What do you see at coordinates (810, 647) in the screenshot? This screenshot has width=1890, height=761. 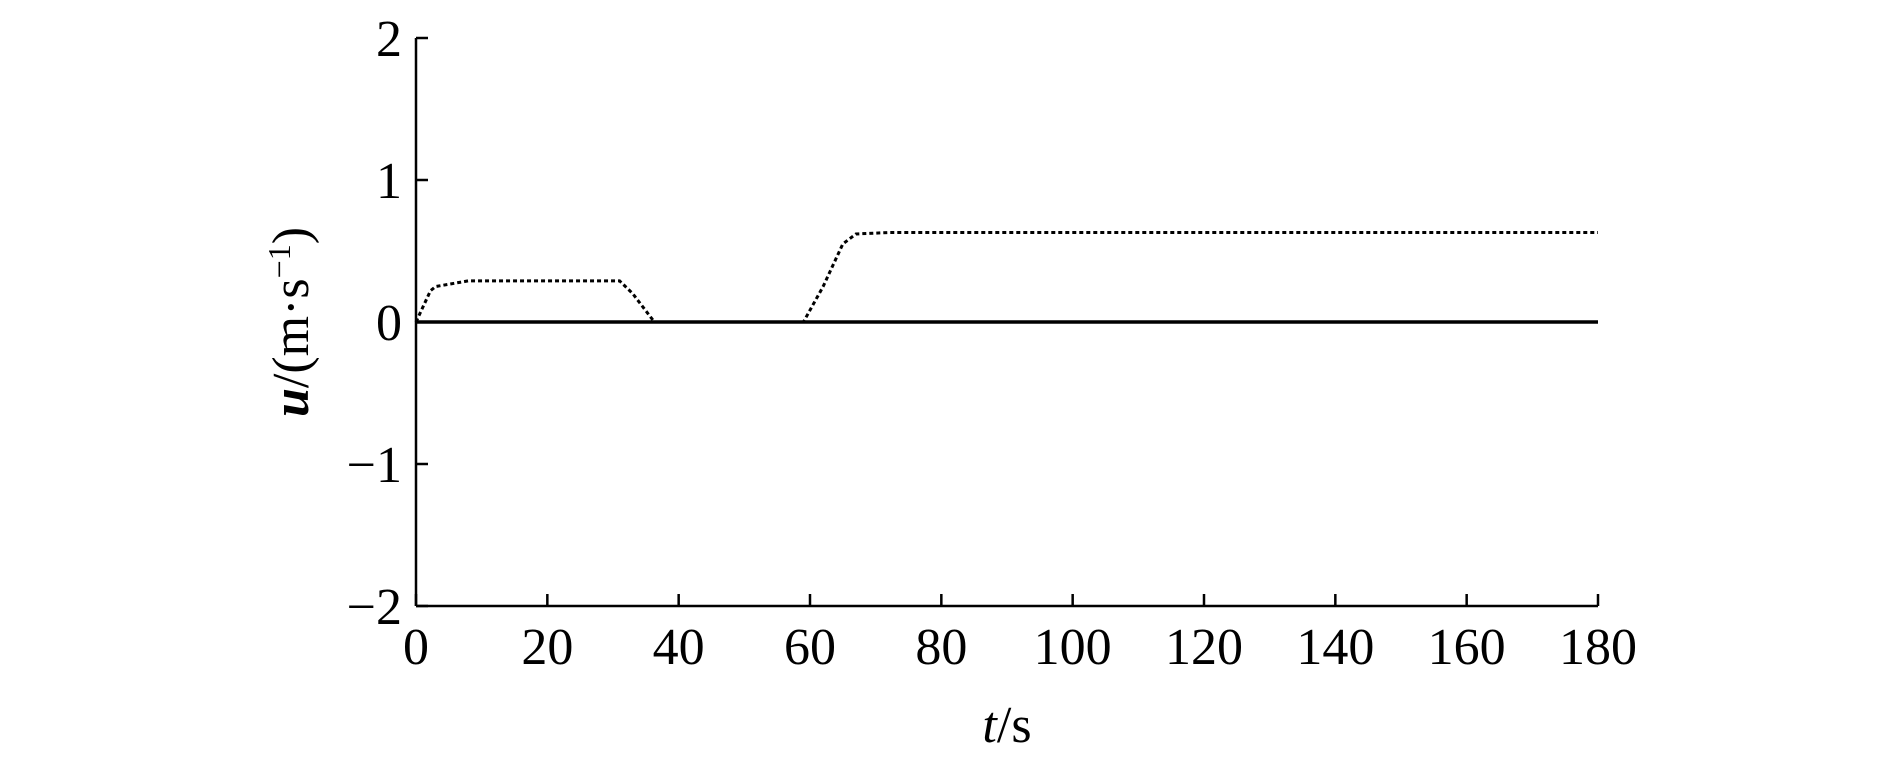 I see `x-tick-label: 60` at bounding box center [810, 647].